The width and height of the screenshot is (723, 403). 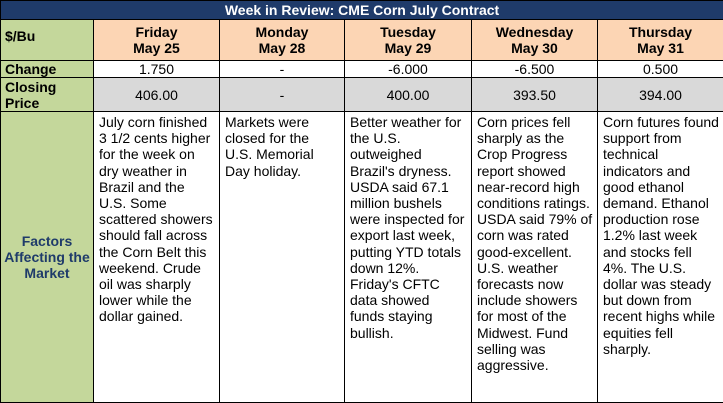 What do you see at coordinates (47, 94) in the screenshot?
I see `row-label-closing-price: Closing Price` at bounding box center [47, 94].